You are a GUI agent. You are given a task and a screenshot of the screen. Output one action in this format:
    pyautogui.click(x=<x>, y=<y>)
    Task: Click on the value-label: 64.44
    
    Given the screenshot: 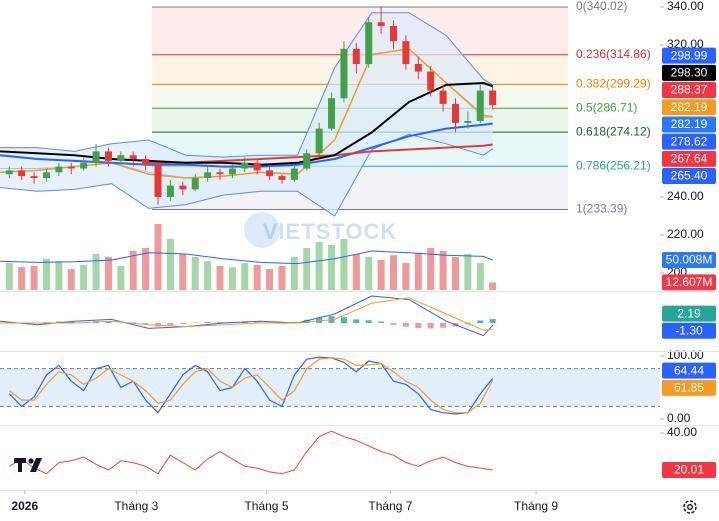 What is the action you would take?
    pyautogui.click(x=689, y=370)
    